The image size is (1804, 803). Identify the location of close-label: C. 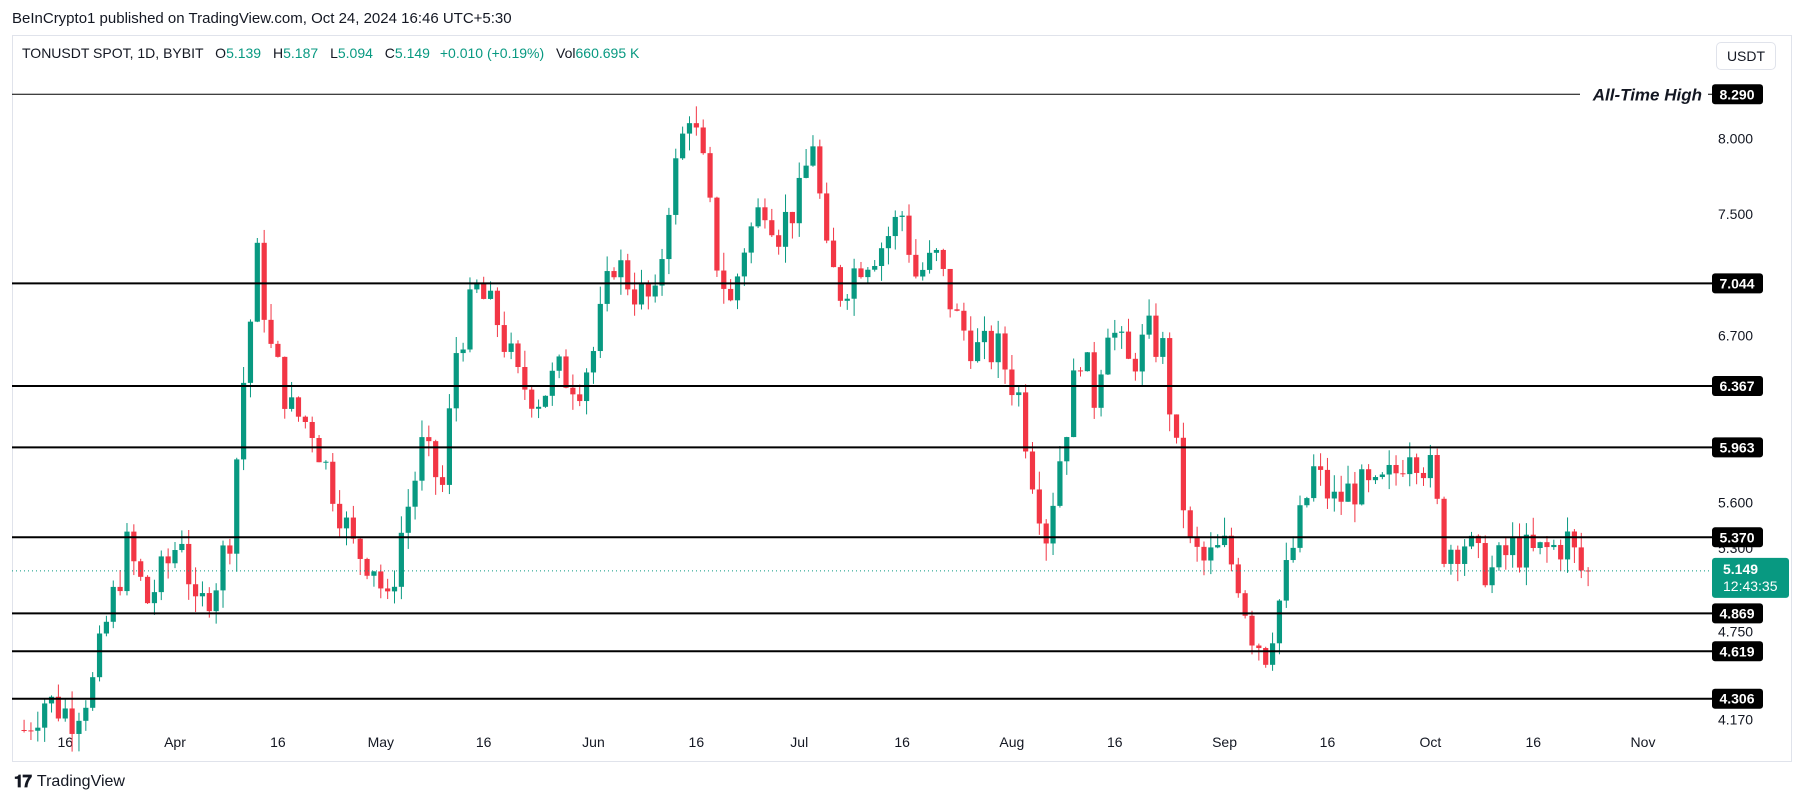
(389, 53).